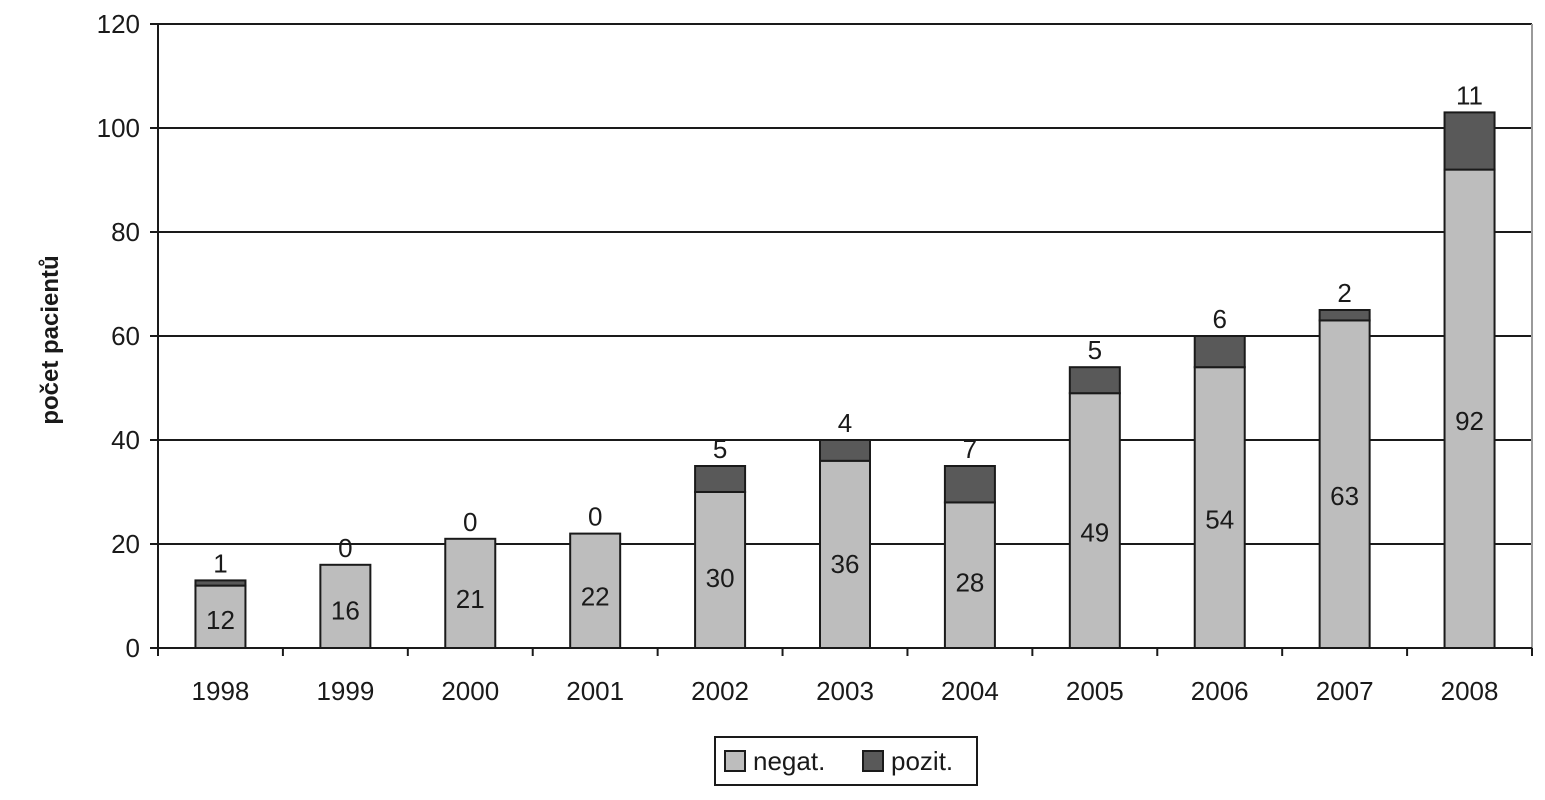 The height and width of the screenshot is (800, 1545). Describe the element at coordinates (1345, 691) in the screenshot. I see `x-tick-label: 2007` at that location.